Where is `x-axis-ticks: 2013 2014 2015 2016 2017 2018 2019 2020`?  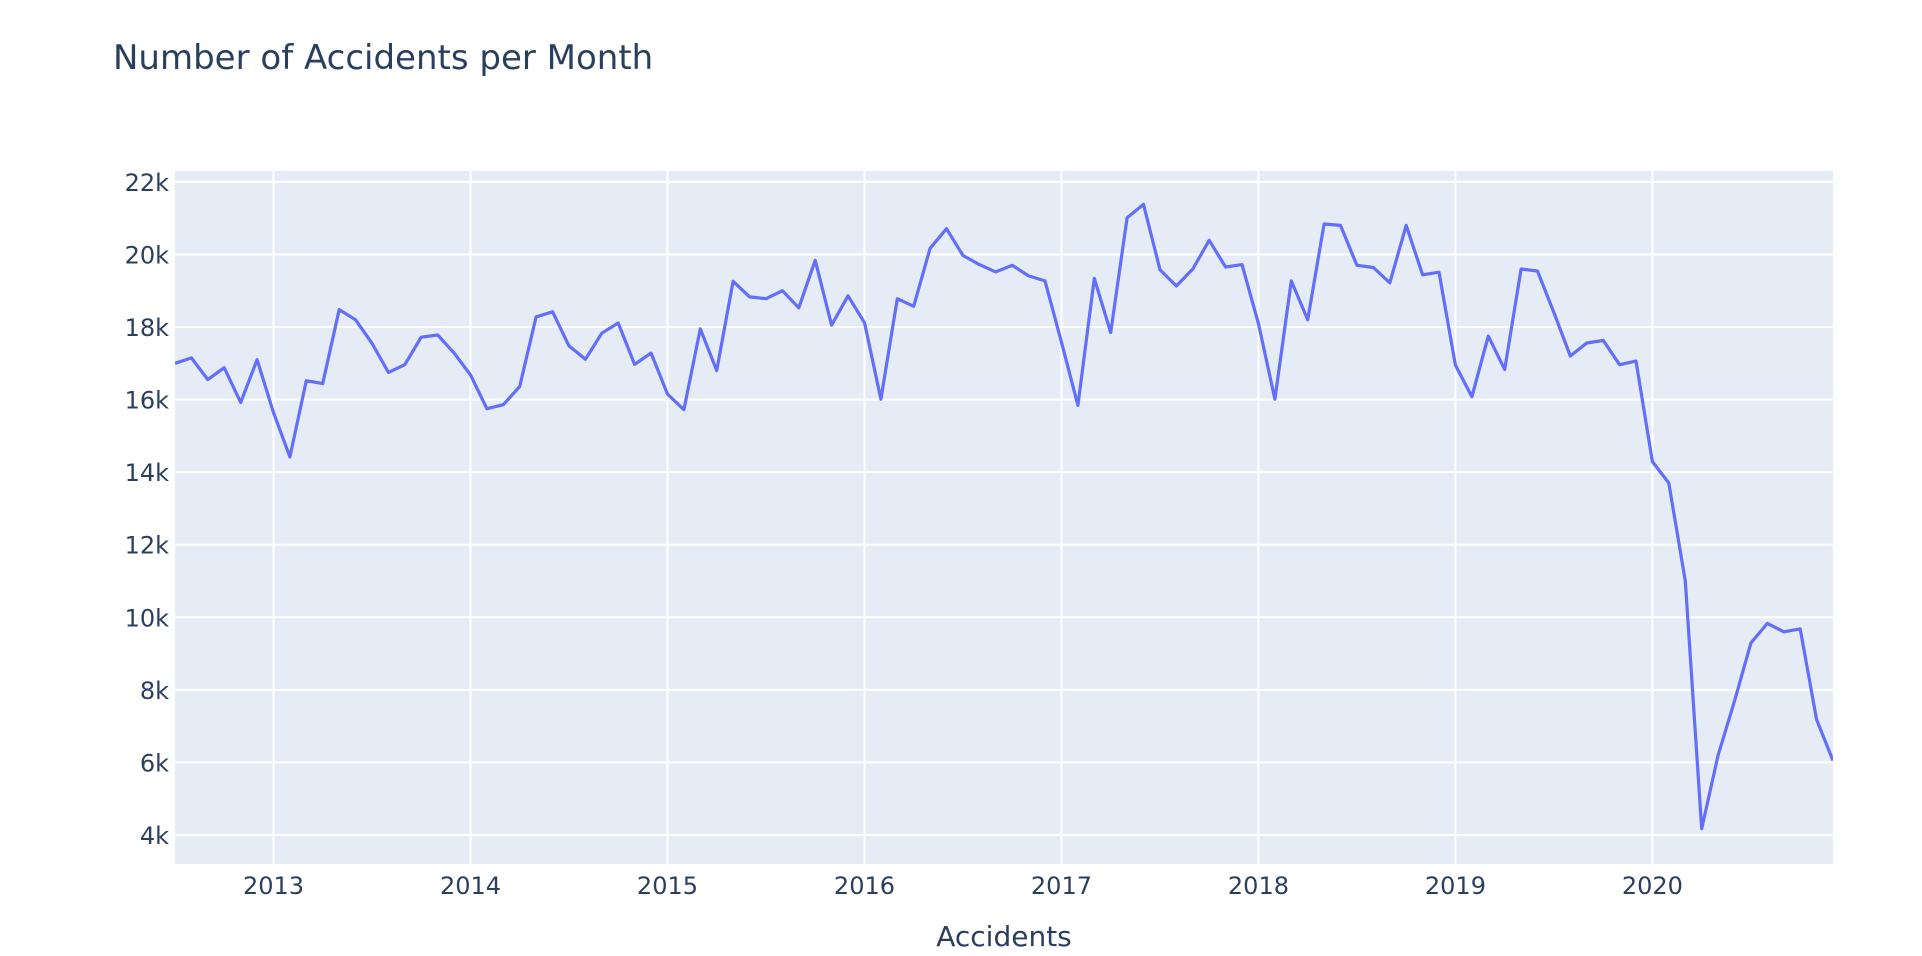
x-axis-ticks: 2013 2014 2015 2016 2017 2018 2019 2020 is located at coordinates (963, 886).